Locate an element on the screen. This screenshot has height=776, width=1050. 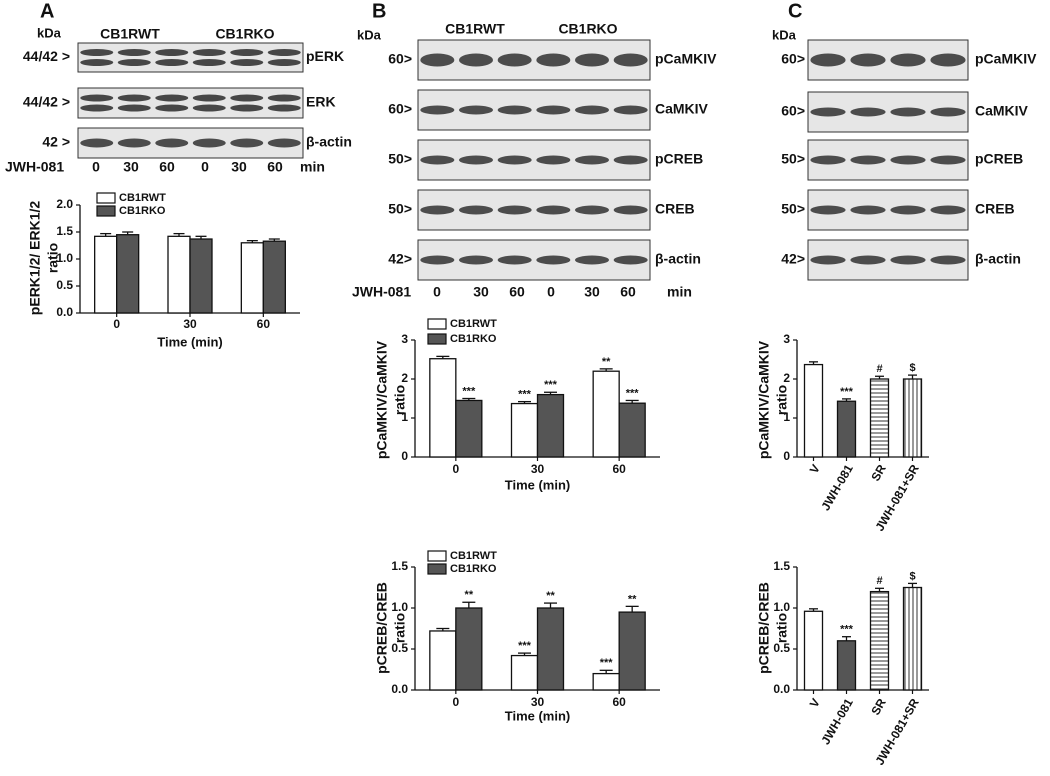
significance-label: # is located at coordinates (879, 581).